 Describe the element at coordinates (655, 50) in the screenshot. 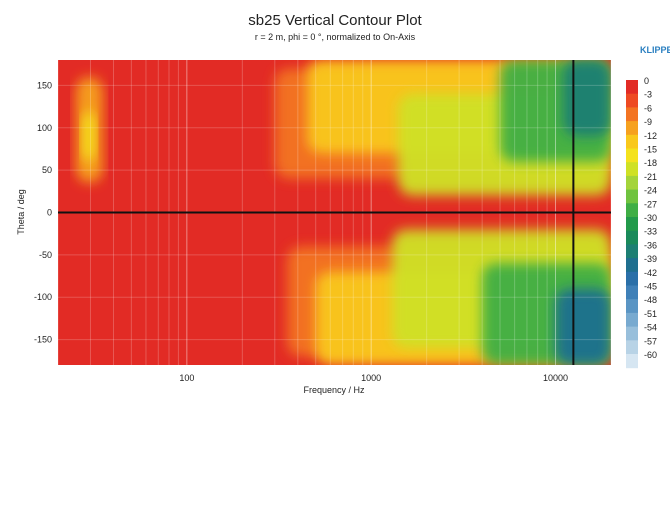

I see `brand-label: KLIPPE` at that location.